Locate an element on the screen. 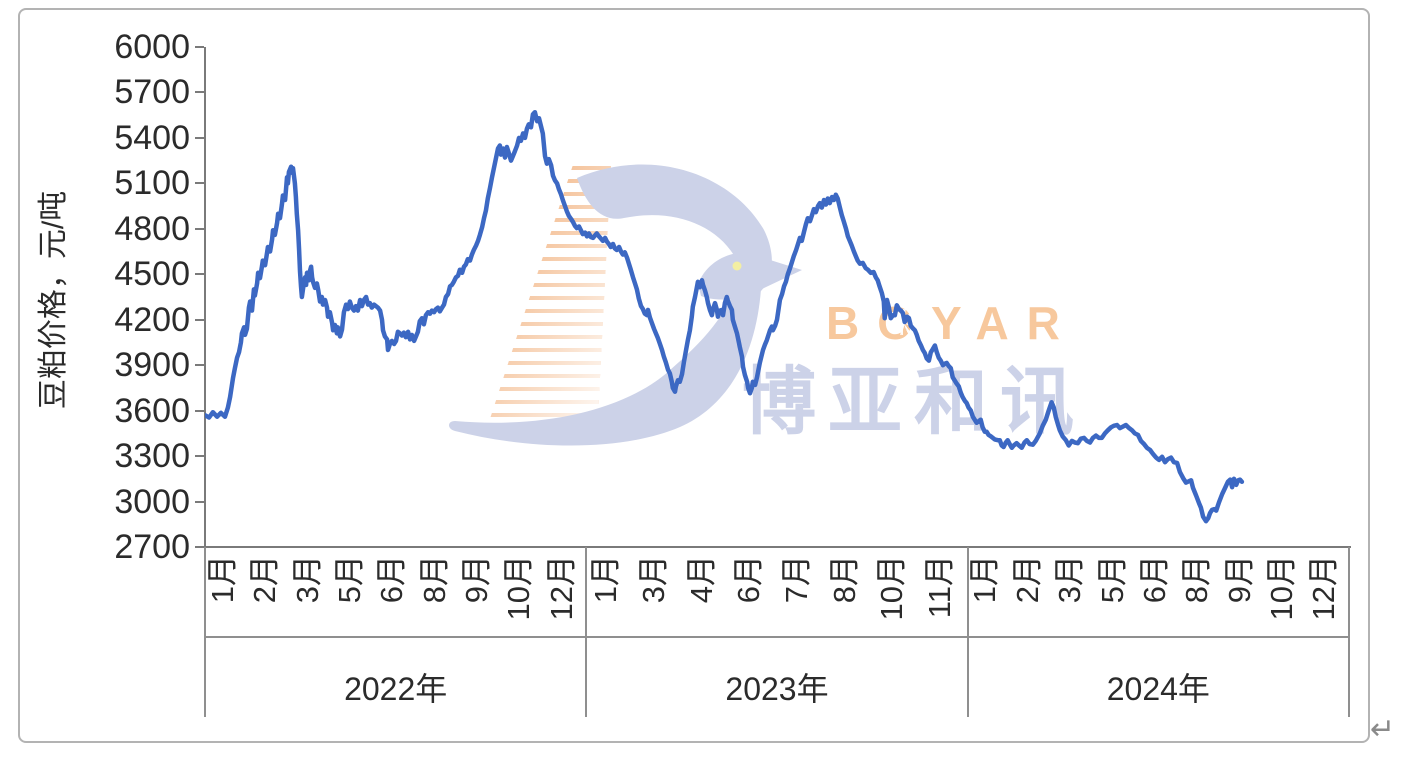 This screenshot has width=1405, height=766. y-tick-label: 2700 is located at coordinates (152, 547).